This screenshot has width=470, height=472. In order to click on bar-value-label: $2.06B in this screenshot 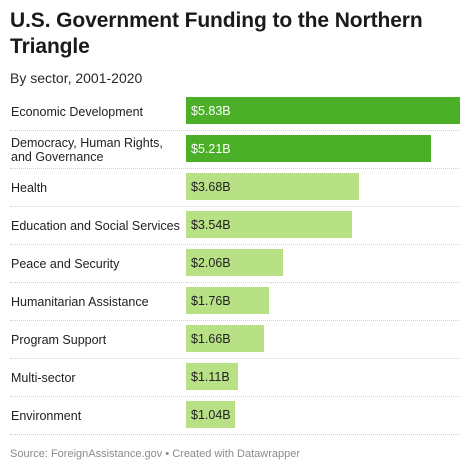, I will do `click(211, 262)`.